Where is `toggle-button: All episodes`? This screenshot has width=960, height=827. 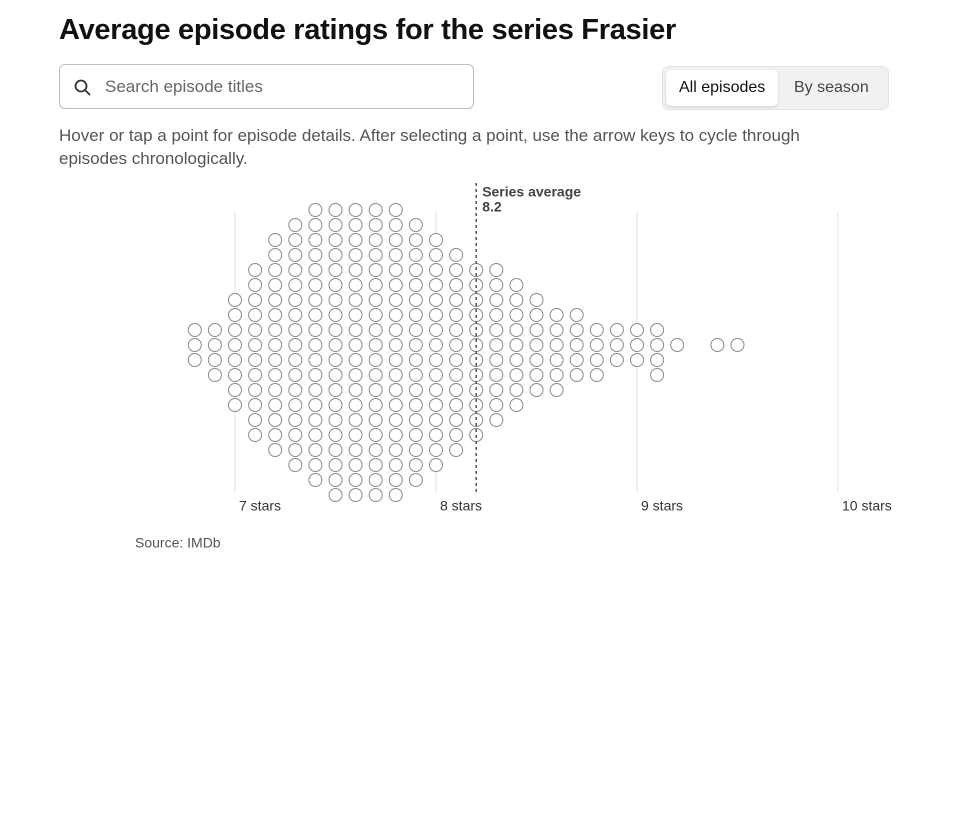
toggle-button: All episodes is located at coordinates (722, 88).